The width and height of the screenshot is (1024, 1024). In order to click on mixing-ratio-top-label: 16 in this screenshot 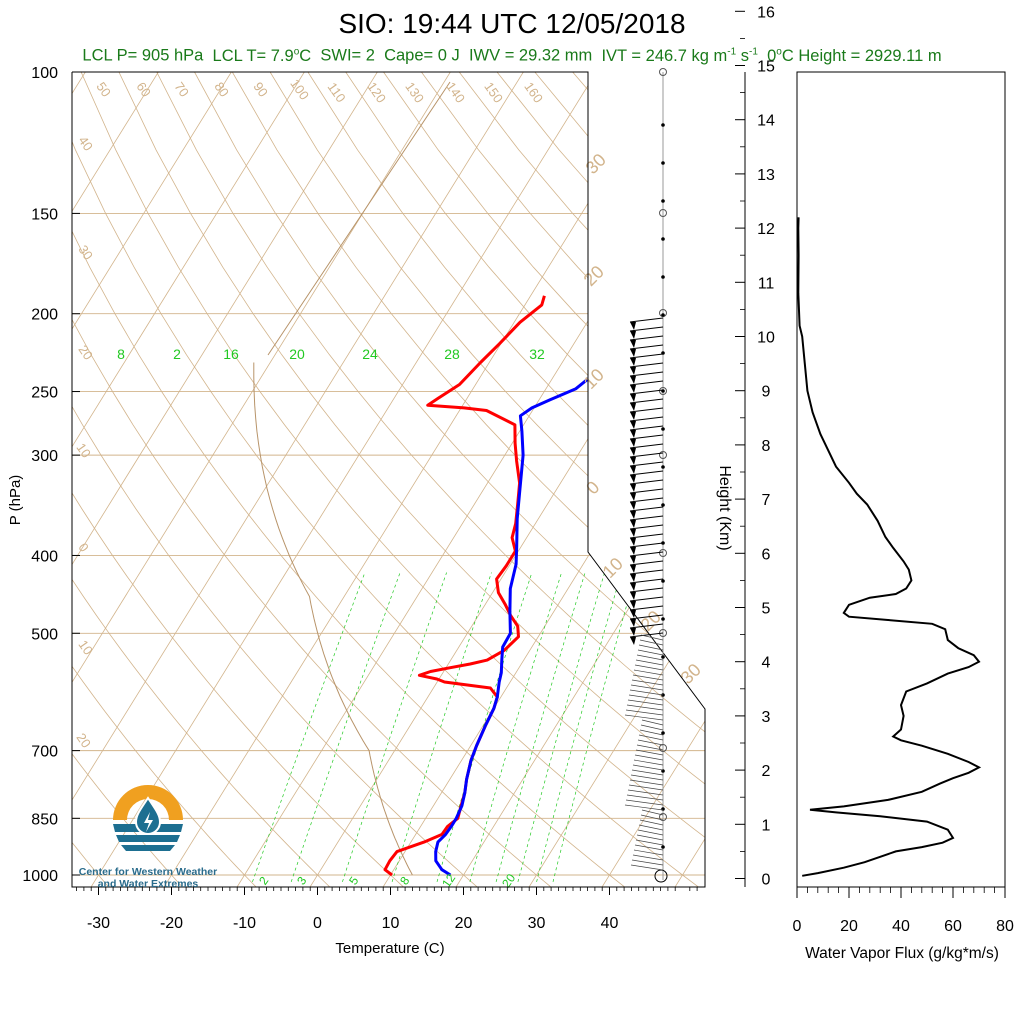, I will do `click(231, 354)`.